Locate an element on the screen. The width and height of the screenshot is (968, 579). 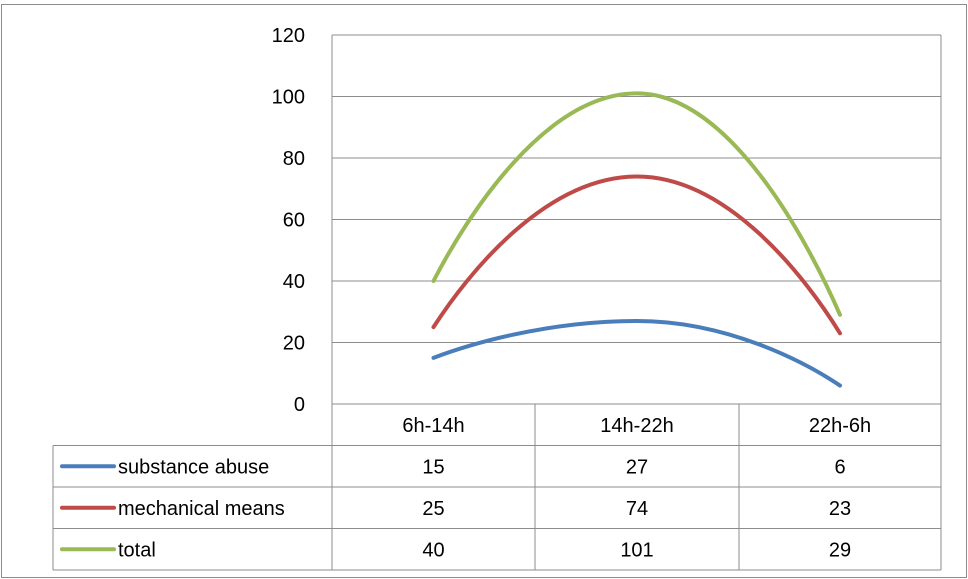
y-axis: 0 20 40 60 80 100 120 is located at coordinates (288, 220).